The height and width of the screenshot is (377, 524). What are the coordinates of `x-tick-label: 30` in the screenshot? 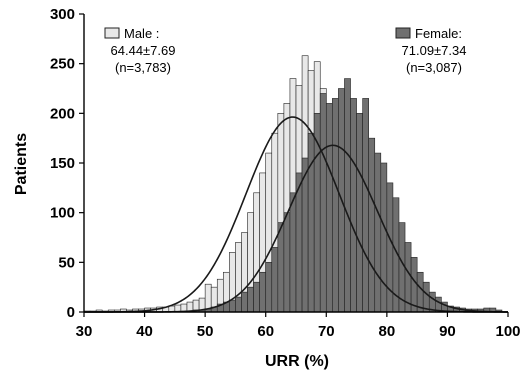 It's located at (84, 331).